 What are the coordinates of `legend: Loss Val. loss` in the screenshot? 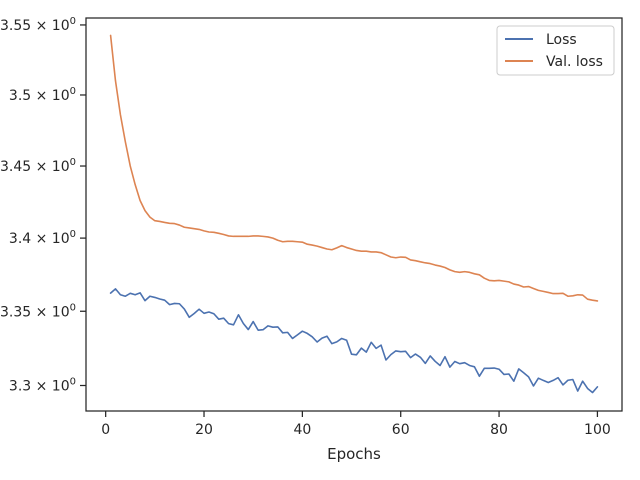 It's located at (555, 50).